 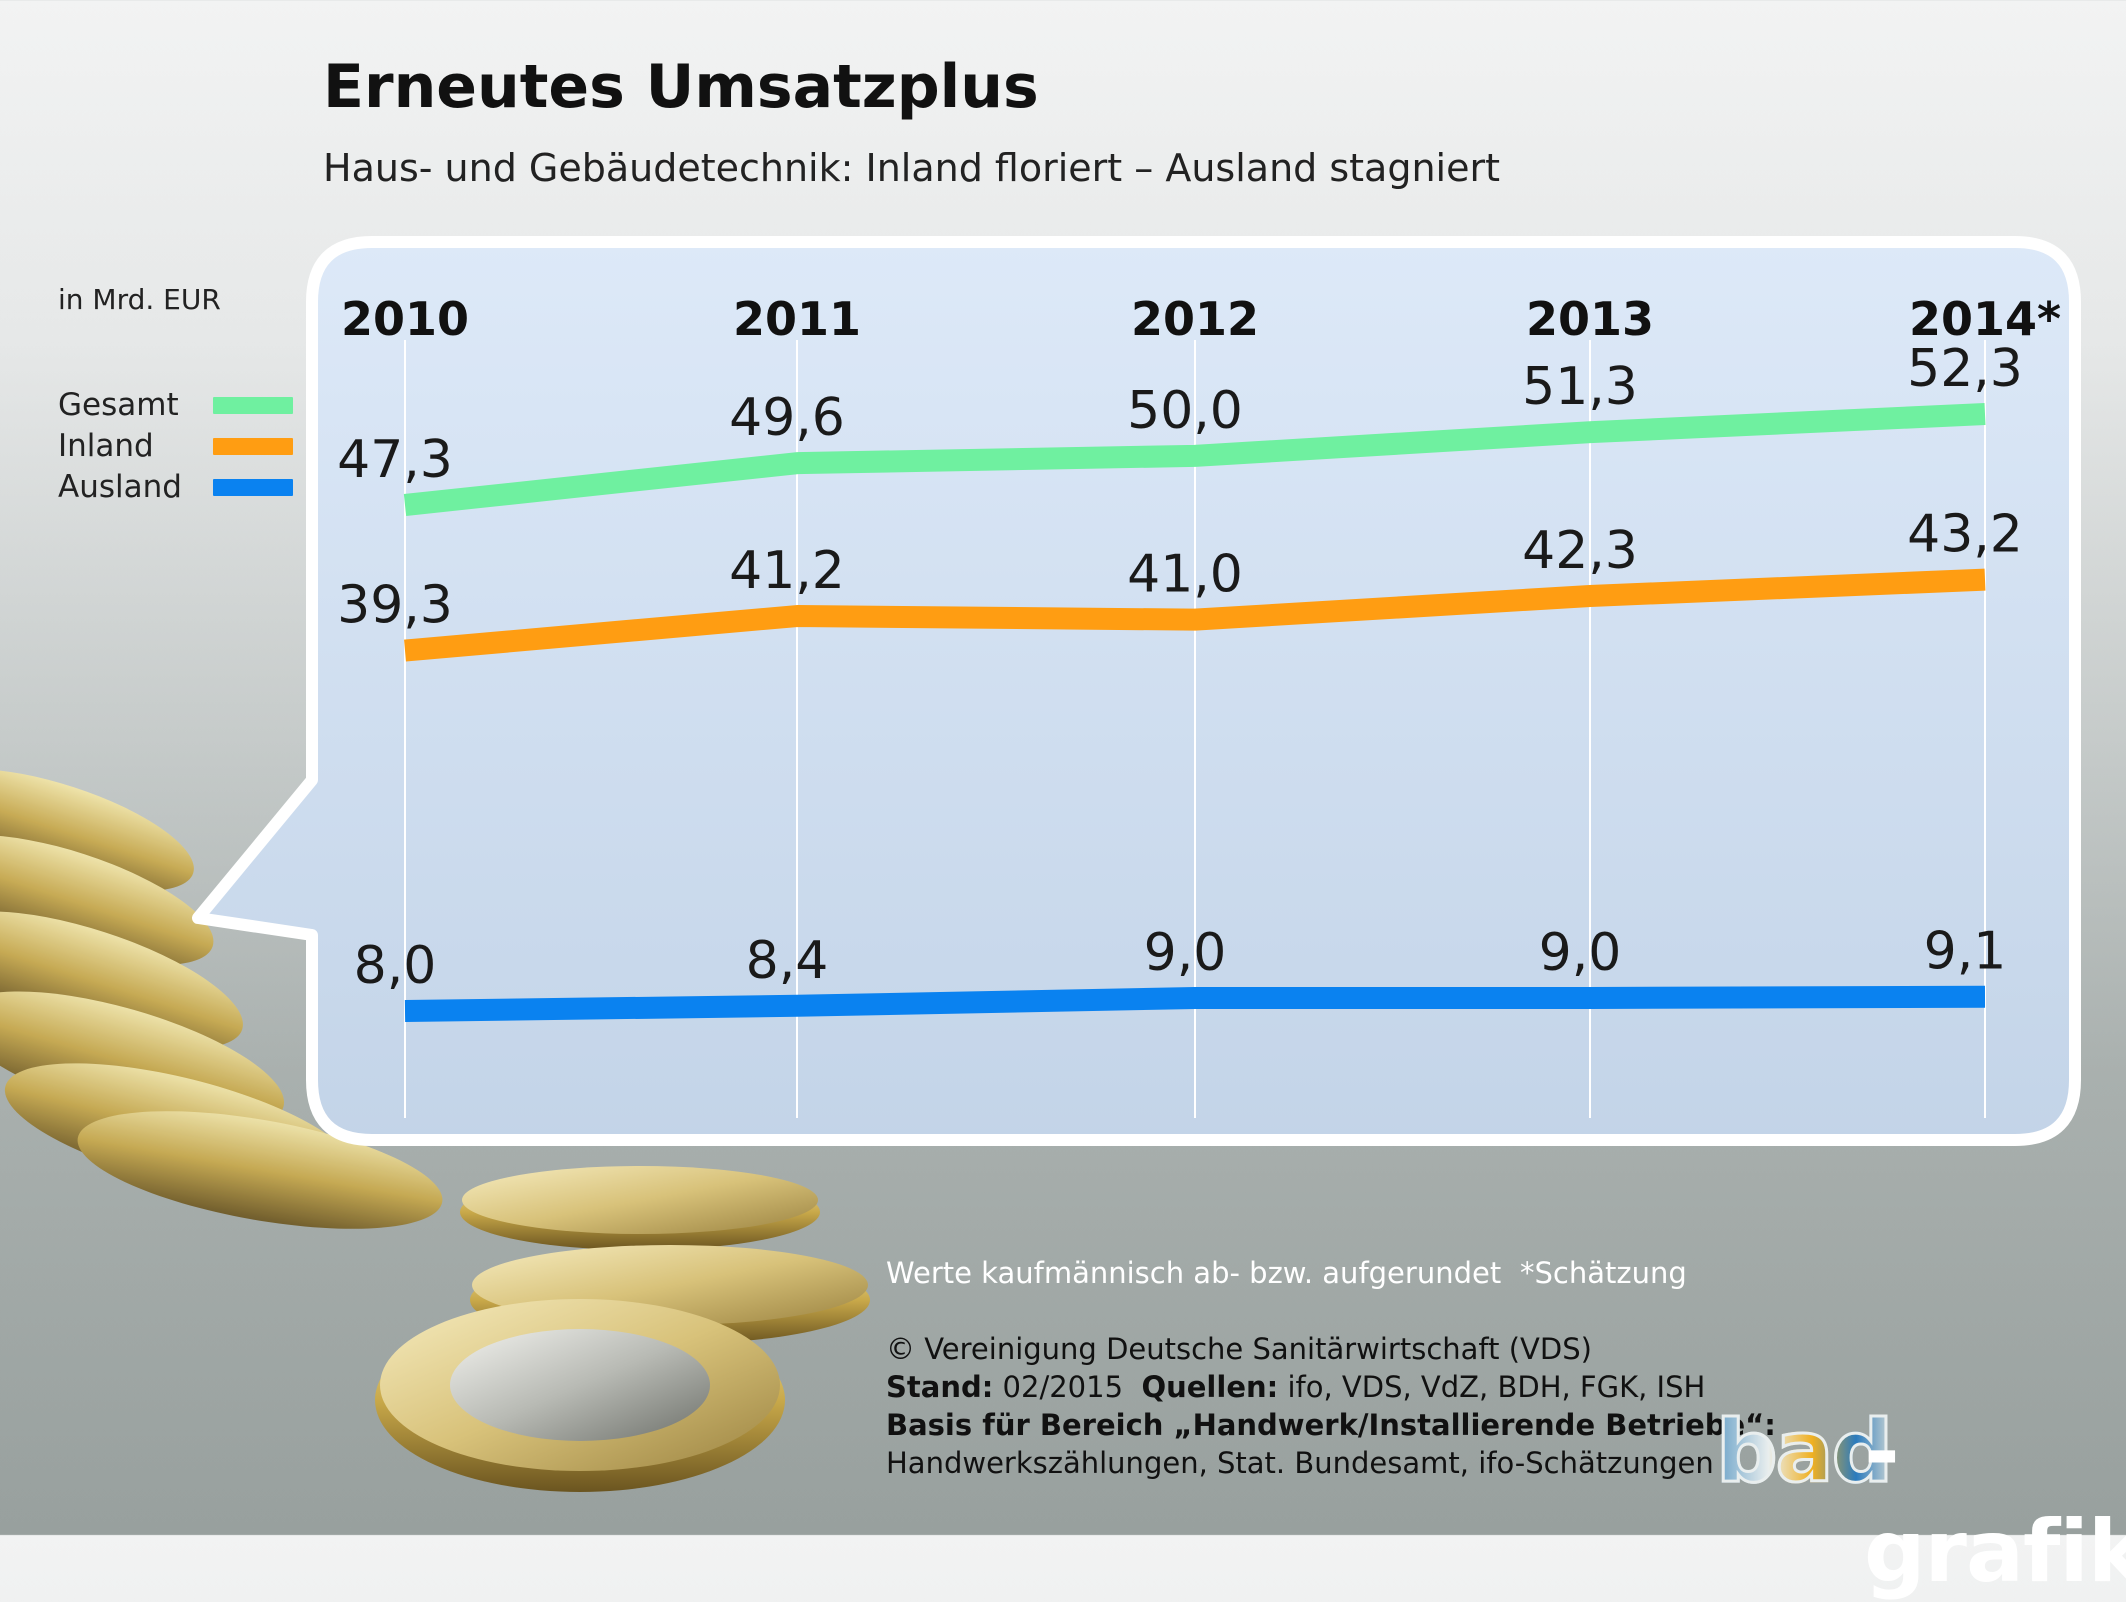 What do you see at coordinates (1194, 1273) in the screenshot?
I see `rounding-note: Werte kaufmännisch ab- bzw. aufgerundet` at bounding box center [1194, 1273].